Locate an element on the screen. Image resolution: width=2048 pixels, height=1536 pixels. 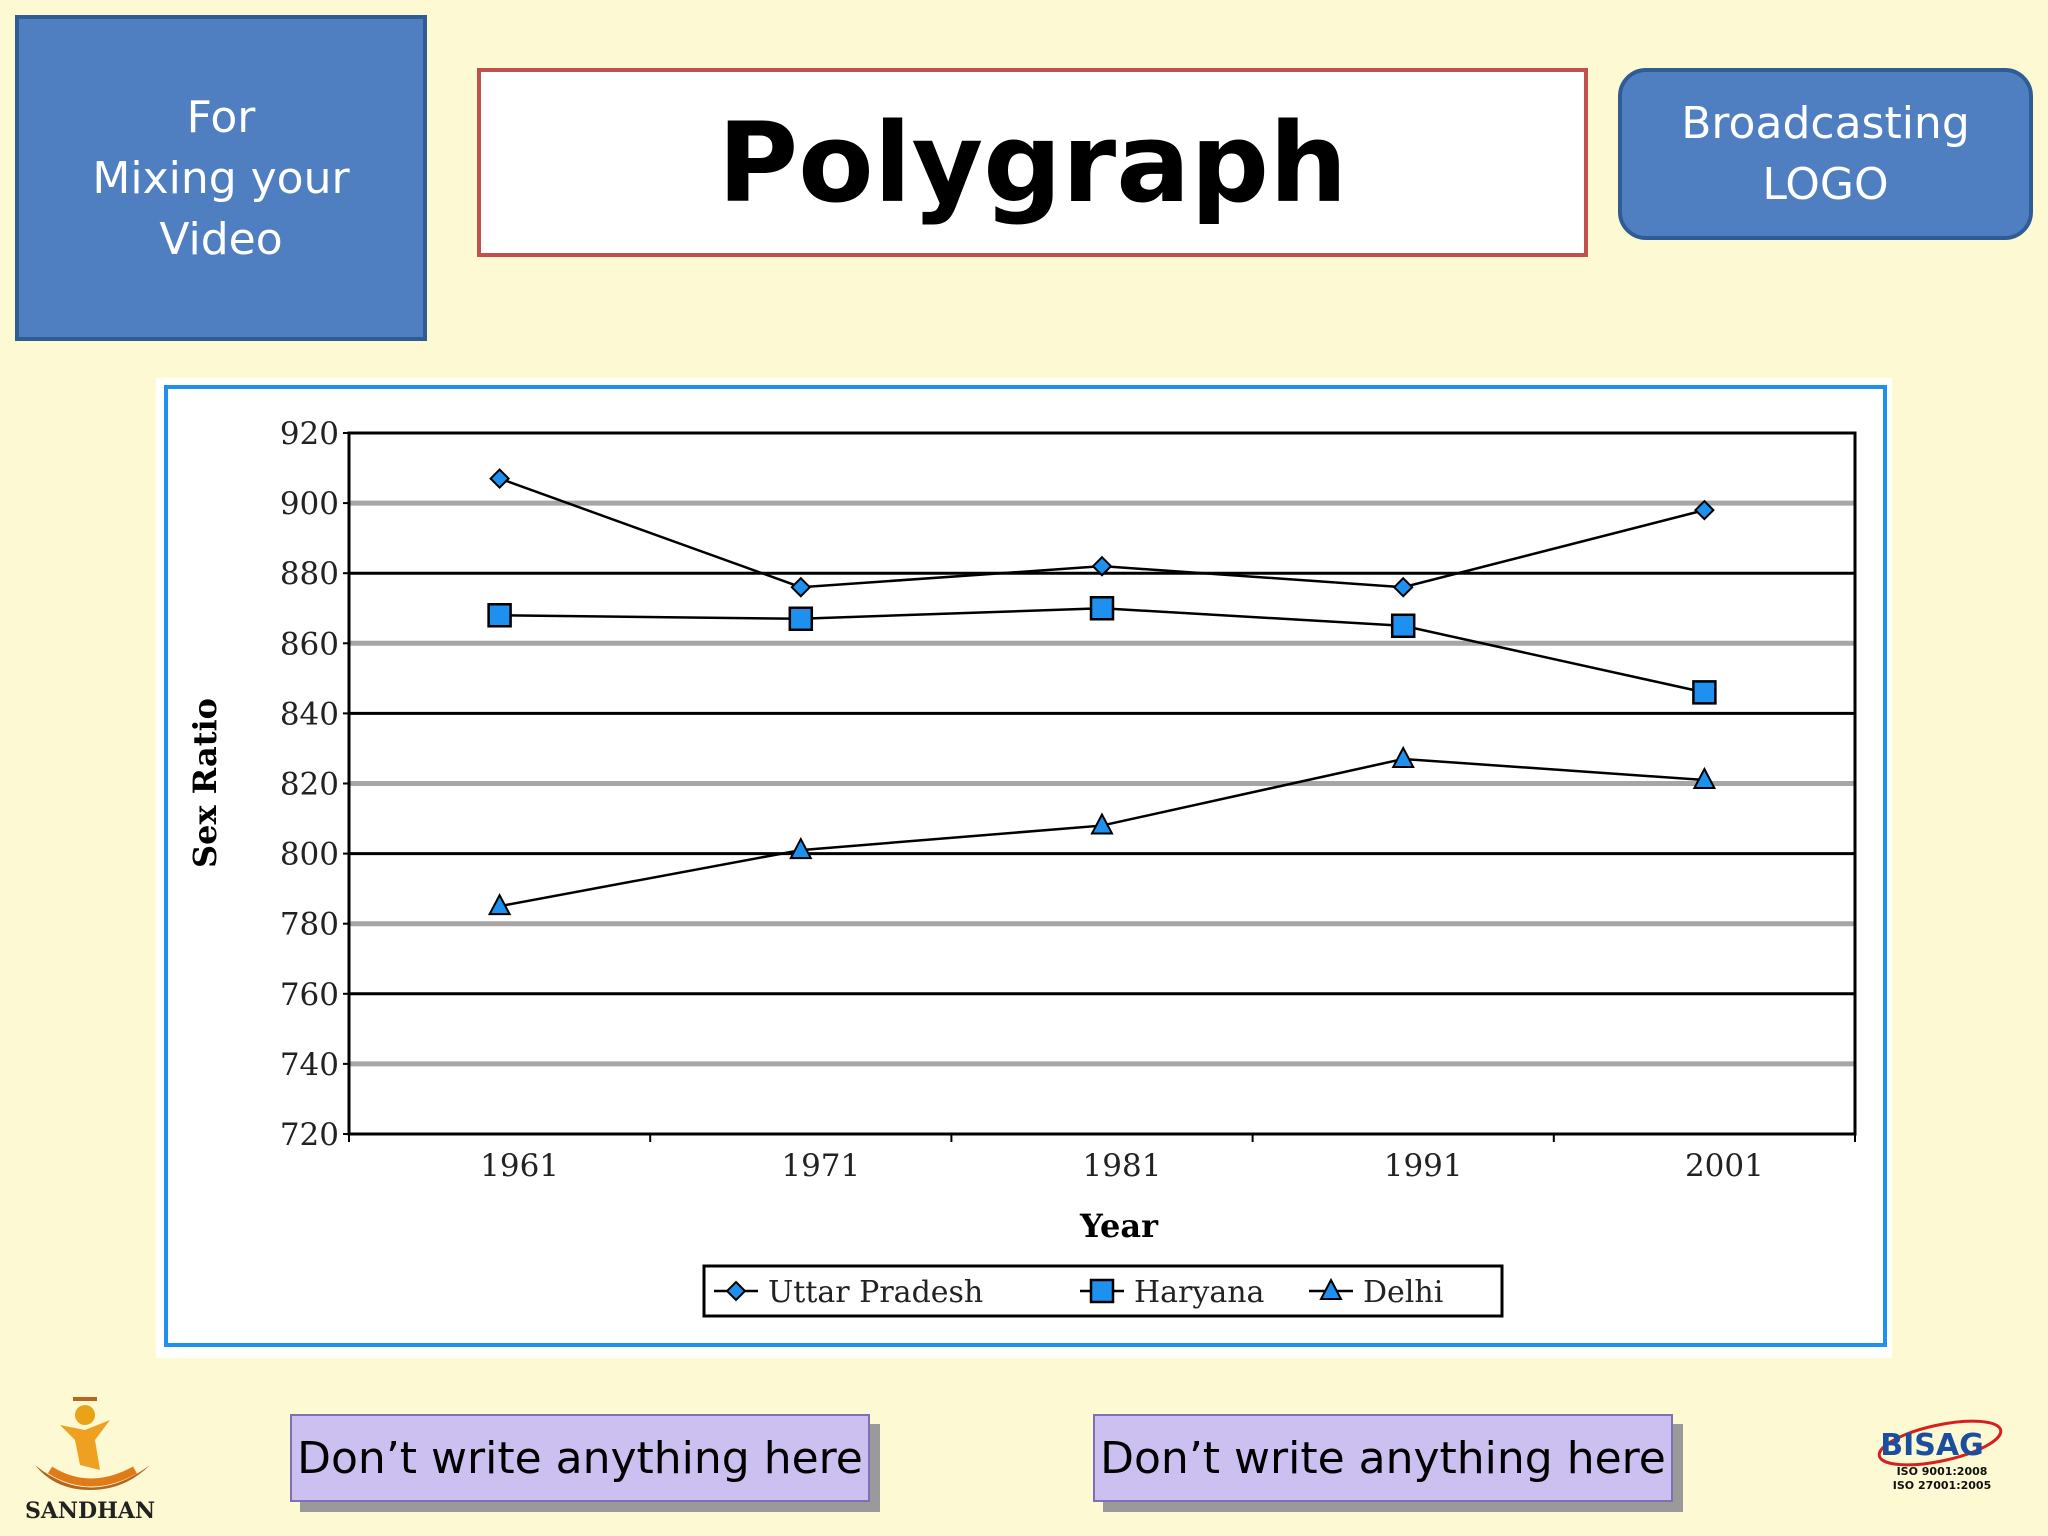
title-box: Polygraph is located at coordinates (1032, 162).